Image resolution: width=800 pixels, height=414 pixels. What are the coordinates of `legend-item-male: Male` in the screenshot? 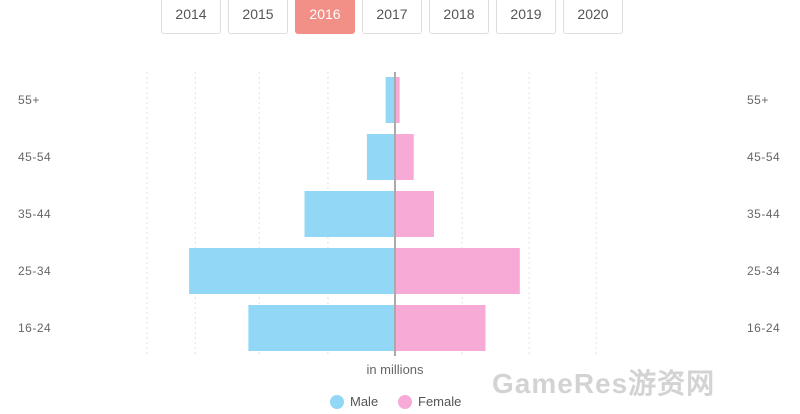 It's located at (354, 401).